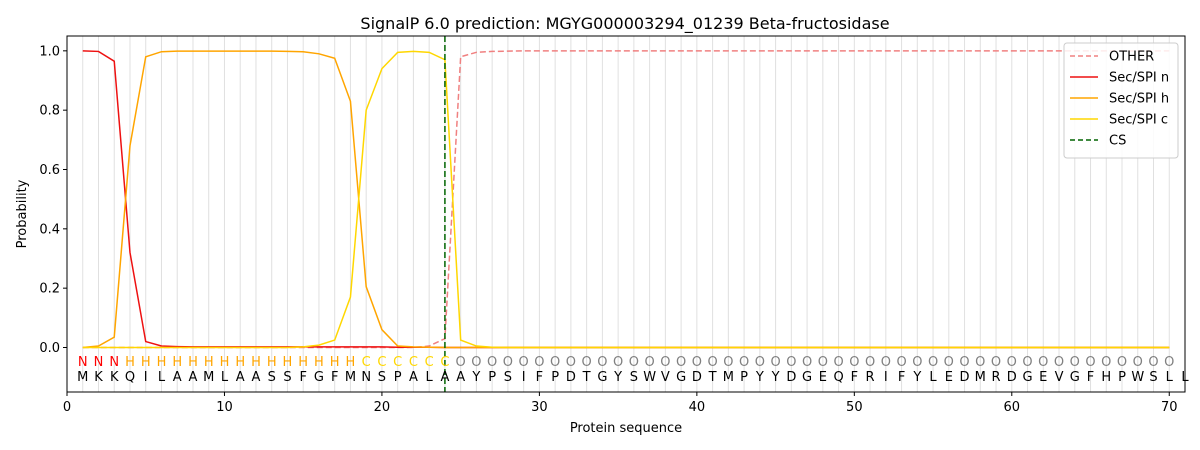 The height and width of the screenshot is (450, 1200). I want to click on sequence-residue: W, so click(1137, 377).